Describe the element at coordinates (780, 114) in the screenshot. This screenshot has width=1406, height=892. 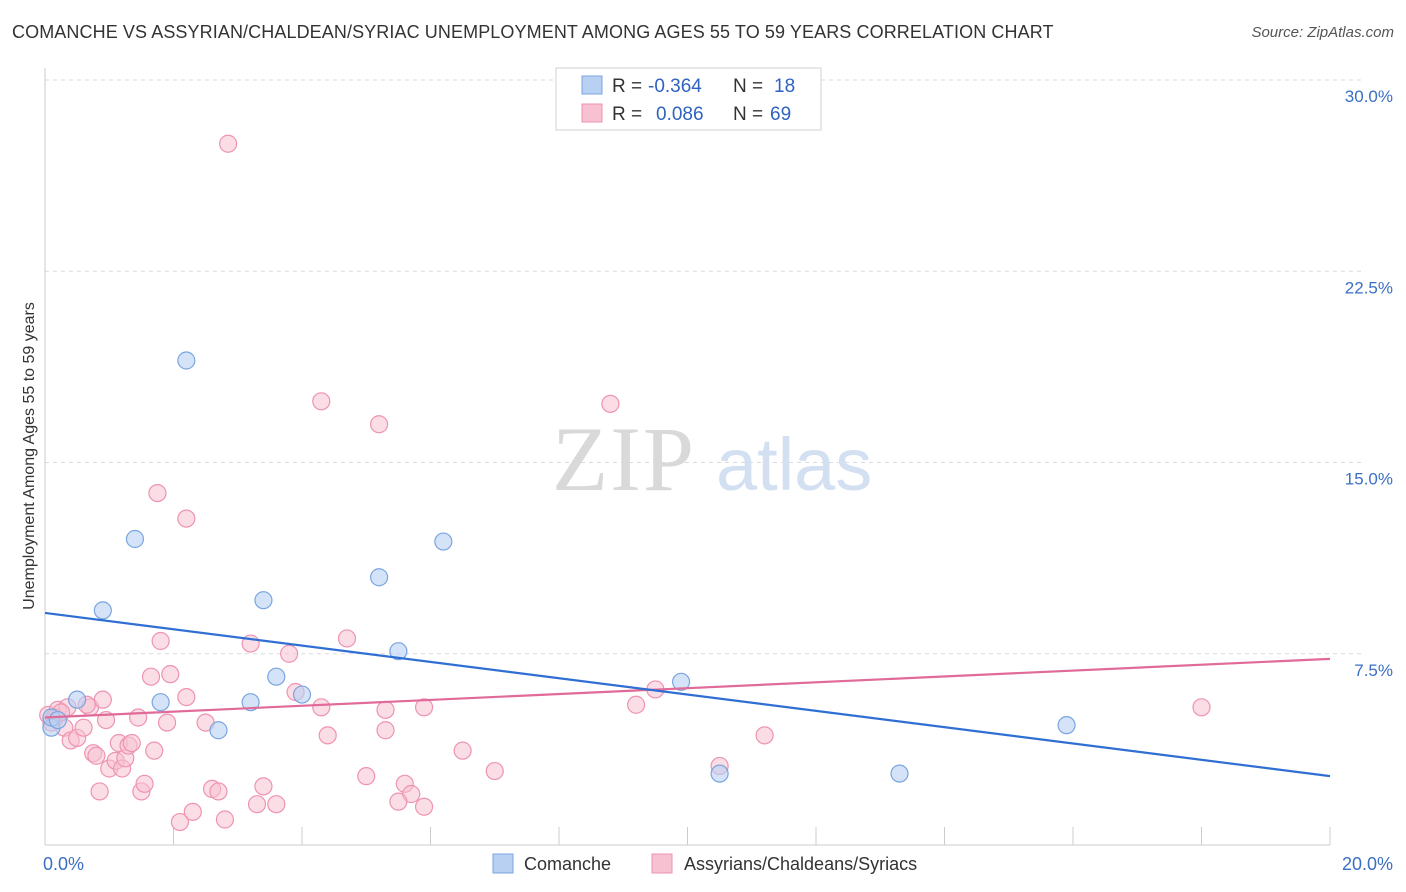
I see `legend-n-value-2: 69` at that location.